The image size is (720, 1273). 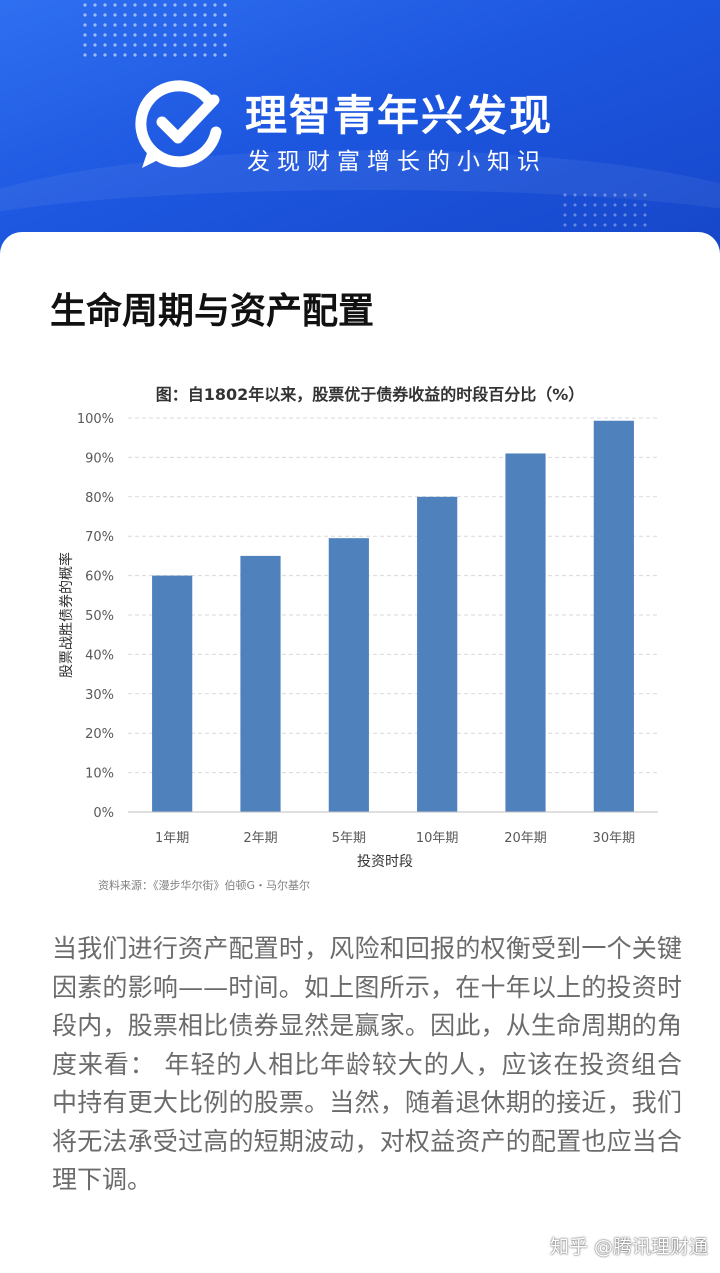 I want to click on x-tick-label: 2年期, so click(x=260, y=838).